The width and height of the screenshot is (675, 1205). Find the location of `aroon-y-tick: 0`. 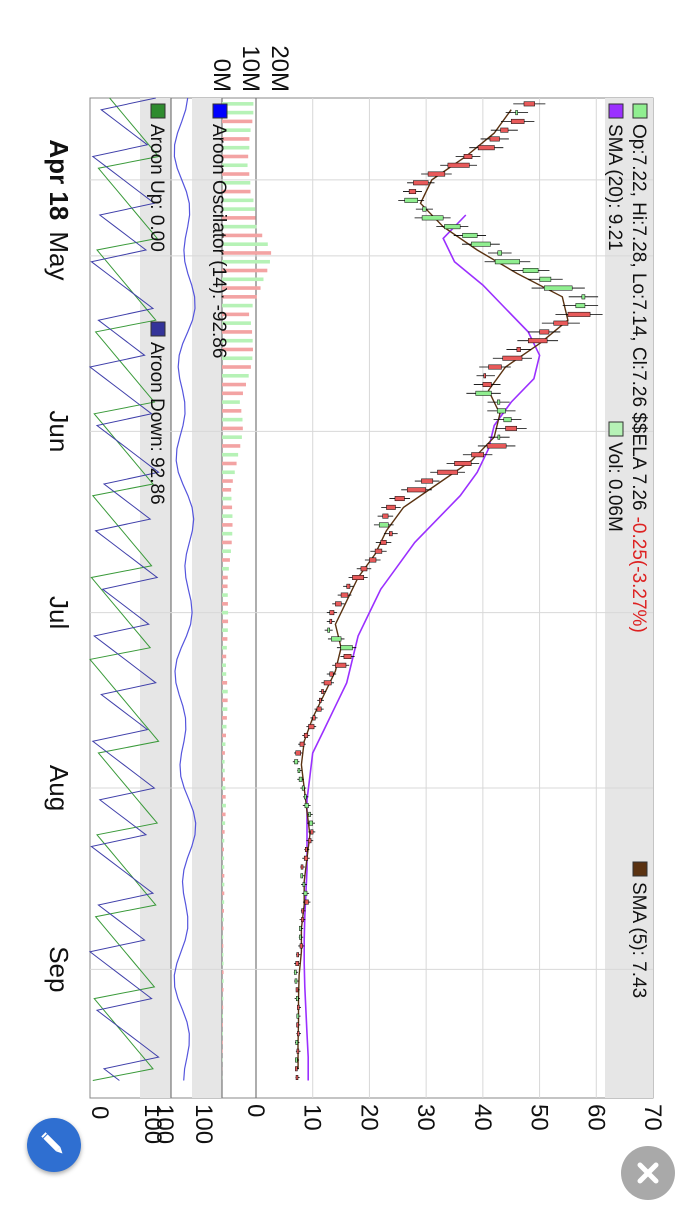

aroon-y-tick: 0 is located at coordinates (99, 1112).